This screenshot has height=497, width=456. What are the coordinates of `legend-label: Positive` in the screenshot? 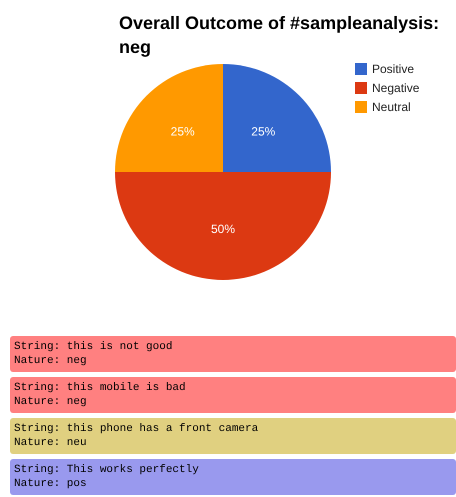 It's located at (393, 69).